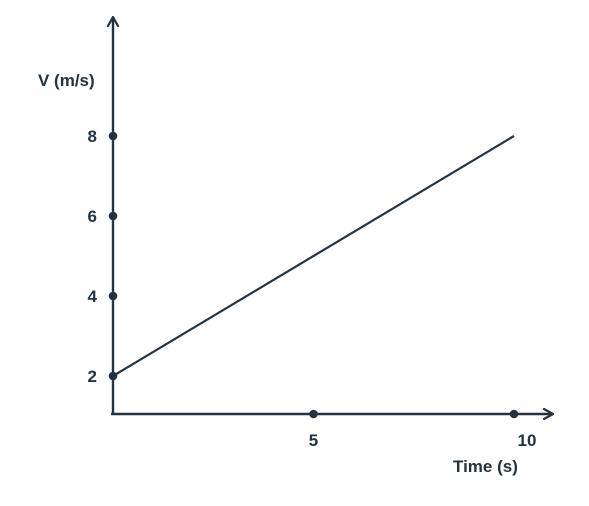  What do you see at coordinates (93, 296) in the screenshot?
I see `y-tick-label: 4` at bounding box center [93, 296].